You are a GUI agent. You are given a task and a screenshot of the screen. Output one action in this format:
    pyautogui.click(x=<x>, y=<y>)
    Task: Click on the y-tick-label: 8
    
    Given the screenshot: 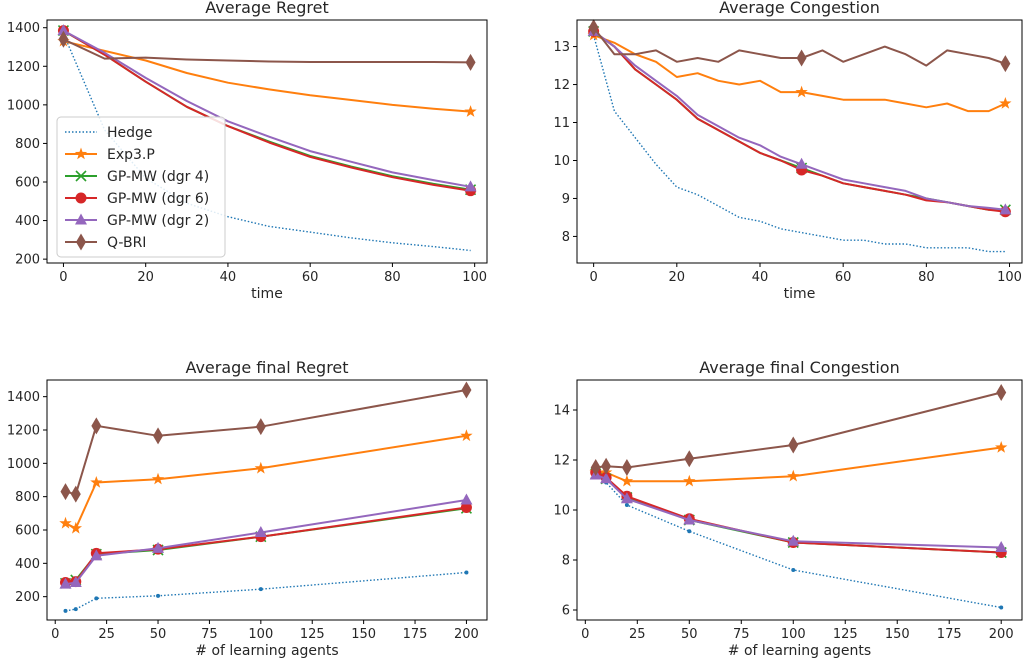 What is the action you would take?
    pyautogui.click(x=566, y=561)
    